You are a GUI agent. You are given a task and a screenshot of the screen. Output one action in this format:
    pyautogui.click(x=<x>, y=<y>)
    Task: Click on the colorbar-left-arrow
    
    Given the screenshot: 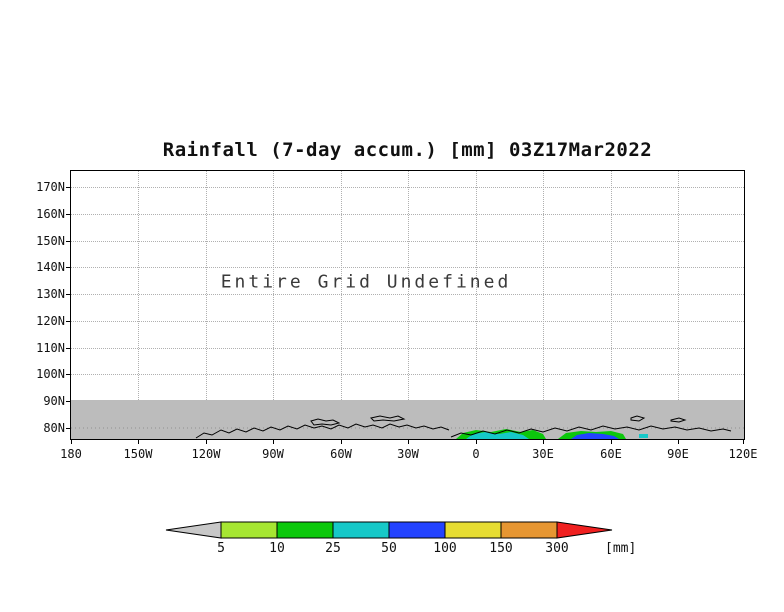 What is the action you would take?
    pyautogui.click(x=193, y=530)
    